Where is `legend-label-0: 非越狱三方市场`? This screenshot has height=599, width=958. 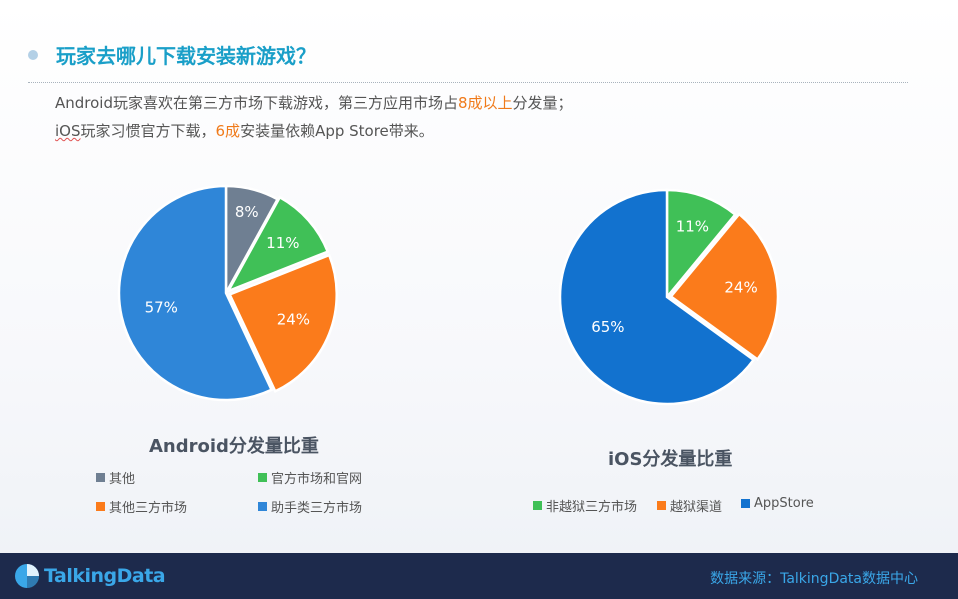 legend-label-0: 非越狱三方市场 is located at coordinates (592, 507).